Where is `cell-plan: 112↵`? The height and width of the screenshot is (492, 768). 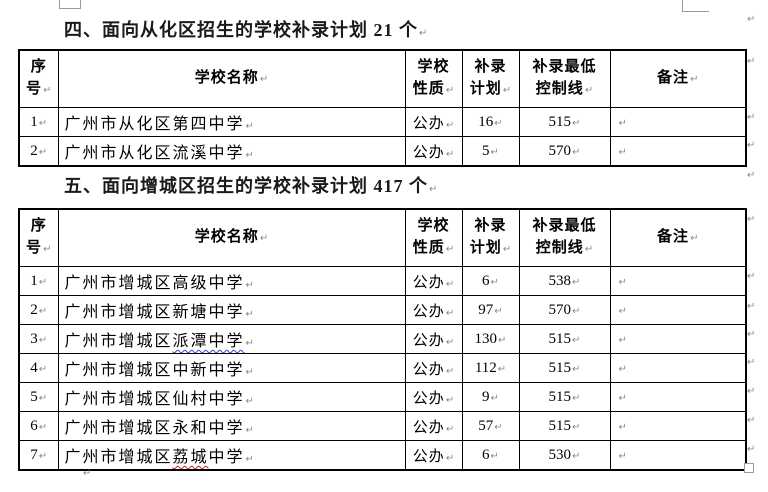 cell-plan: 112↵ is located at coordinates (490, 368).